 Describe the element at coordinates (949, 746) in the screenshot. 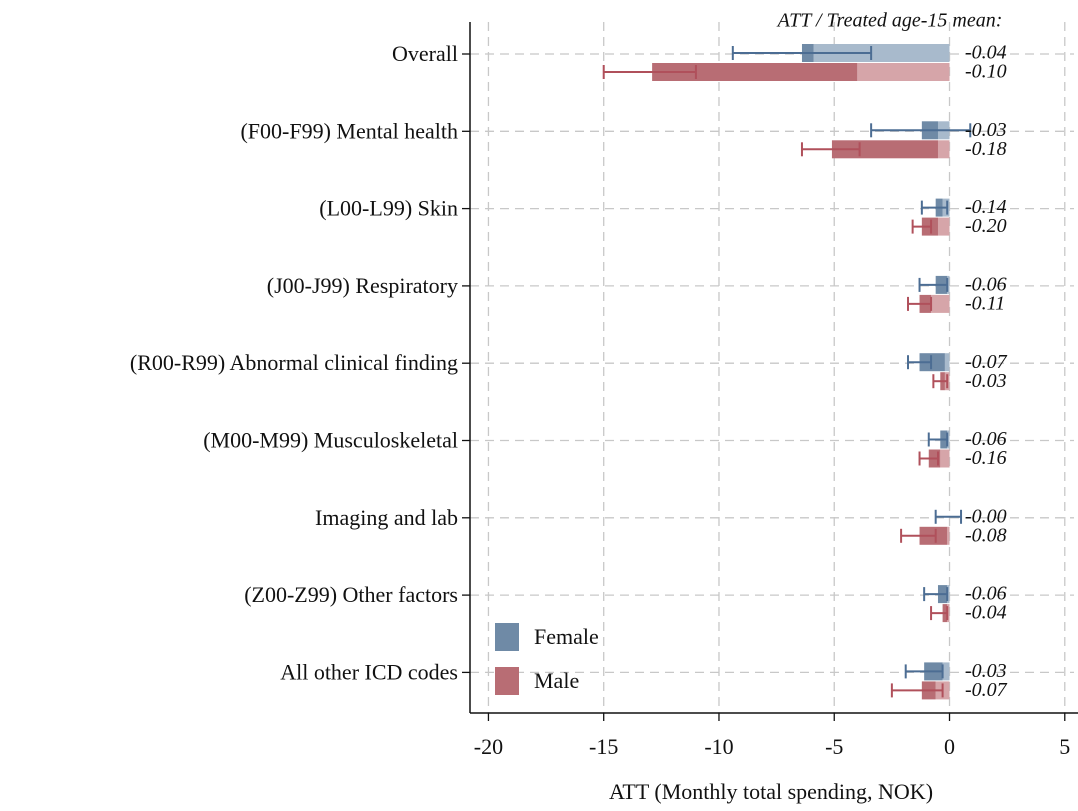

I see `x-tick-label: 0` at that location.